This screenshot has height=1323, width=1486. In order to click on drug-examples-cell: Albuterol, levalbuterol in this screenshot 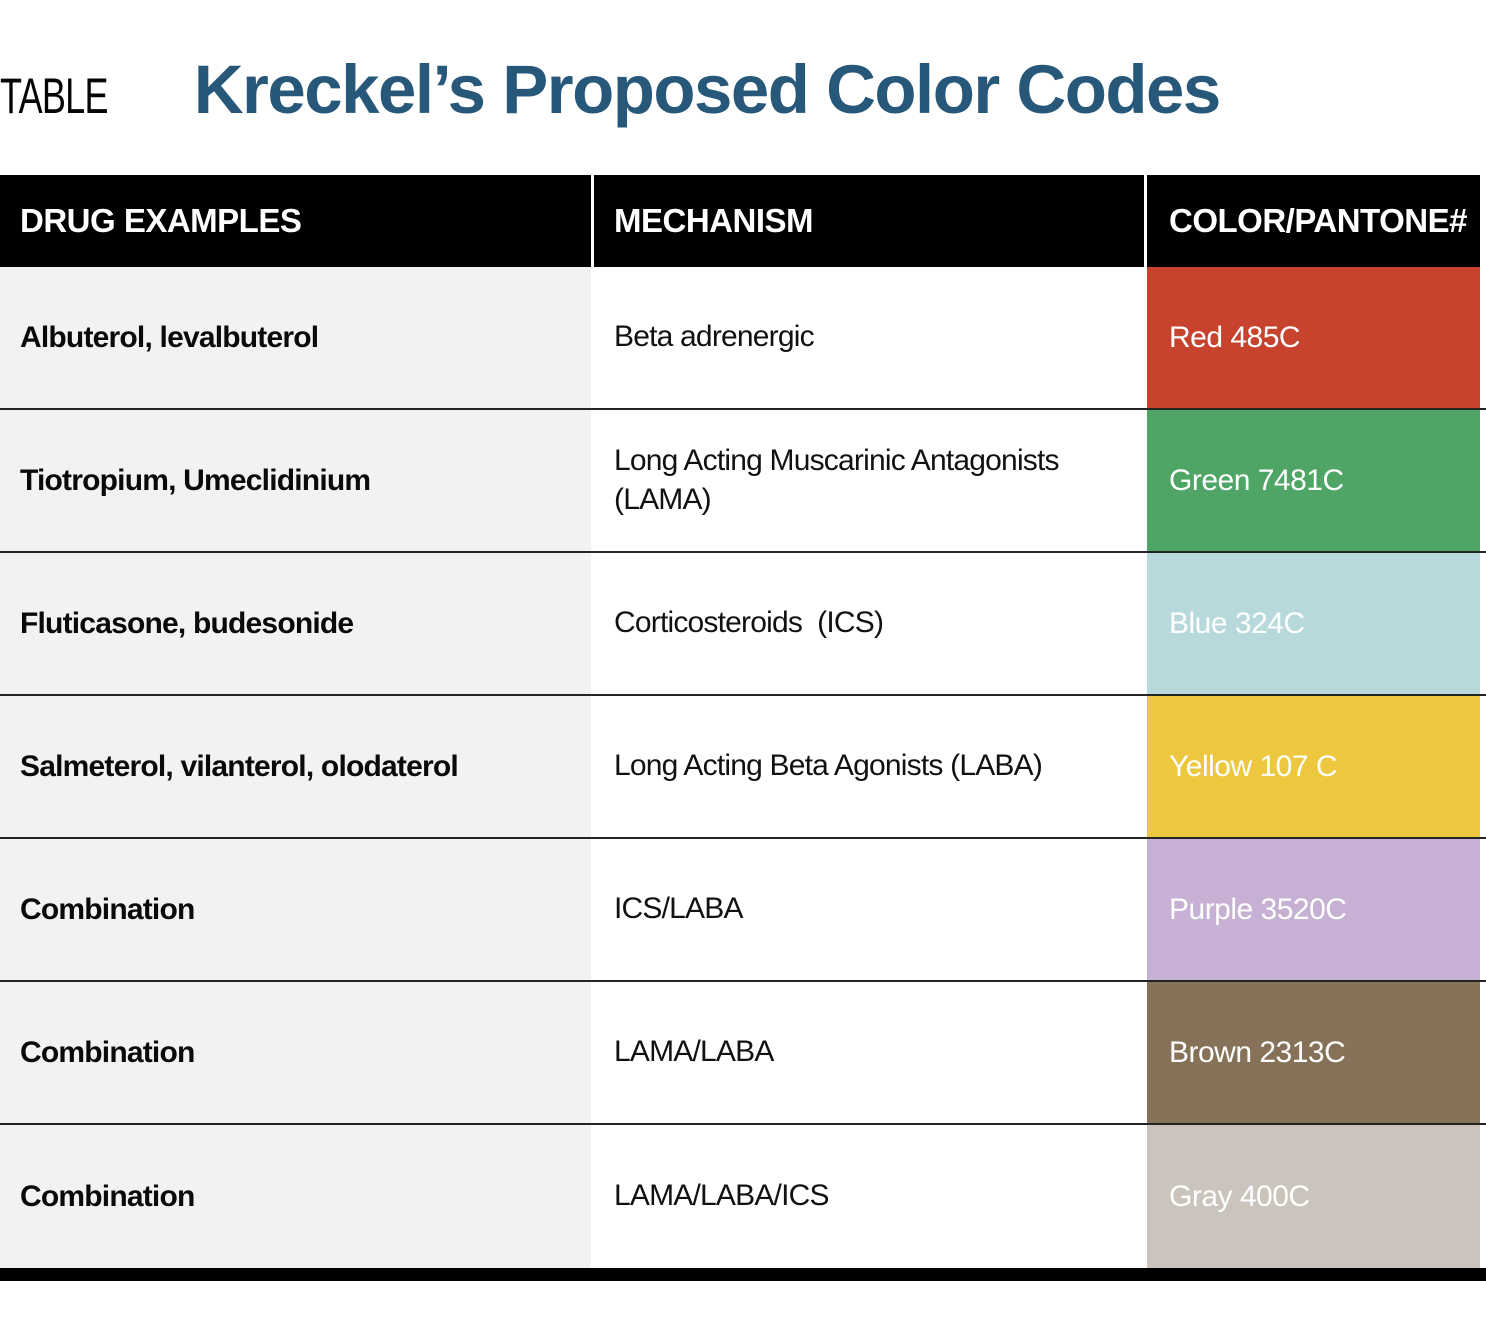, I will do `click(295, 337)`.